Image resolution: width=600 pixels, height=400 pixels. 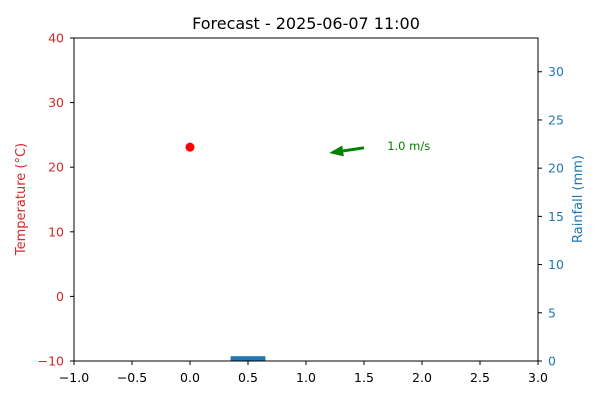 What do you see at coordinates (56, 38) in the screenshot?
I see `left-y-tick-label: 40` at bounding box center [56, 38].